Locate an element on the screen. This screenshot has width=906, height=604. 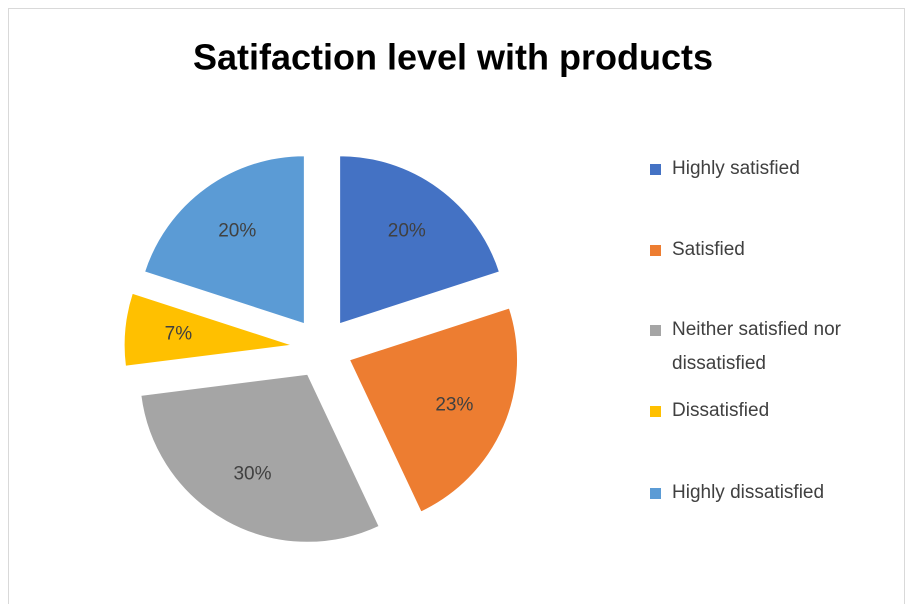
legend-label: Highly dissatisfied is located at coordinates (748, 492).